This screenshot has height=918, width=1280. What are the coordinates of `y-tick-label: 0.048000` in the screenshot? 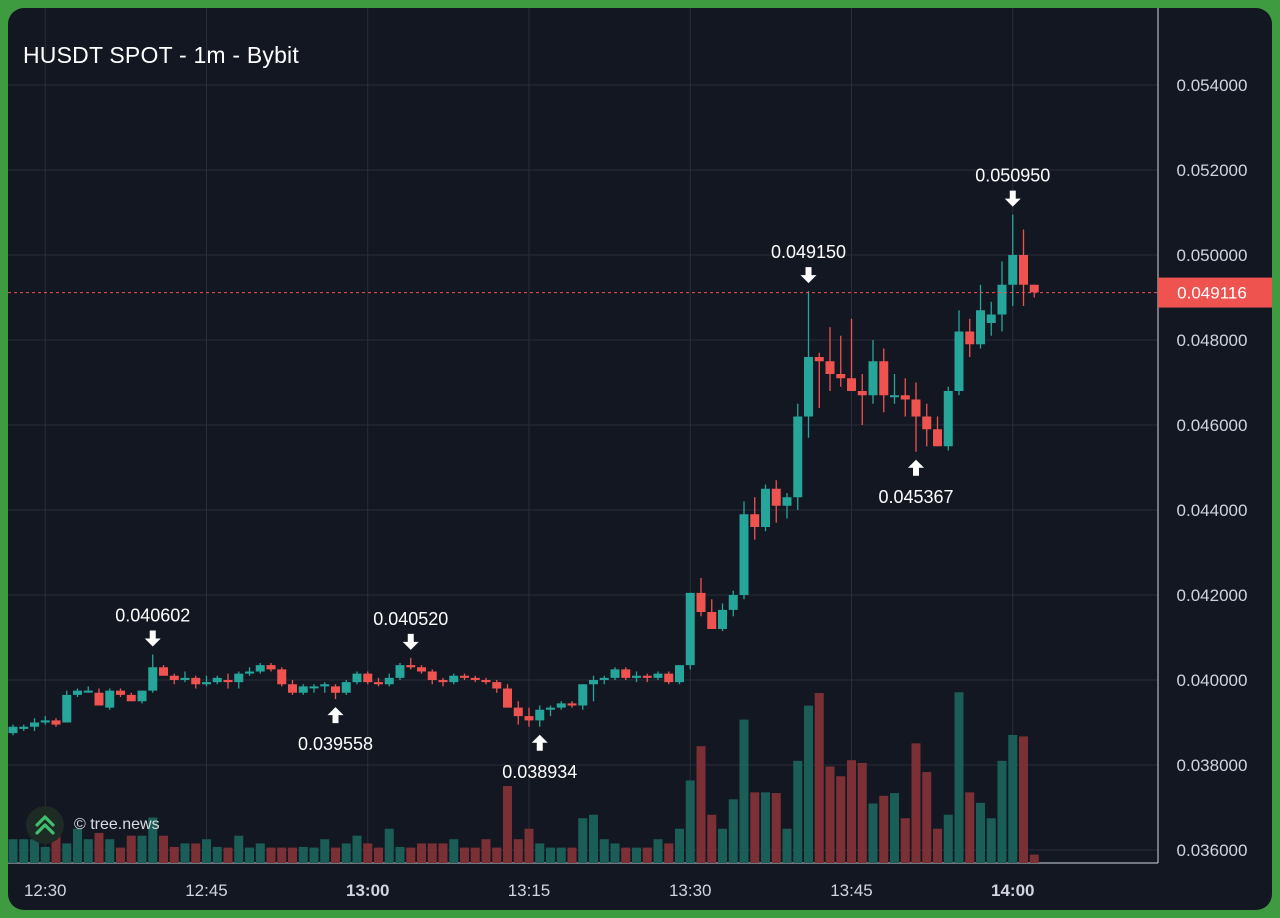 It's located at (1212, 340).